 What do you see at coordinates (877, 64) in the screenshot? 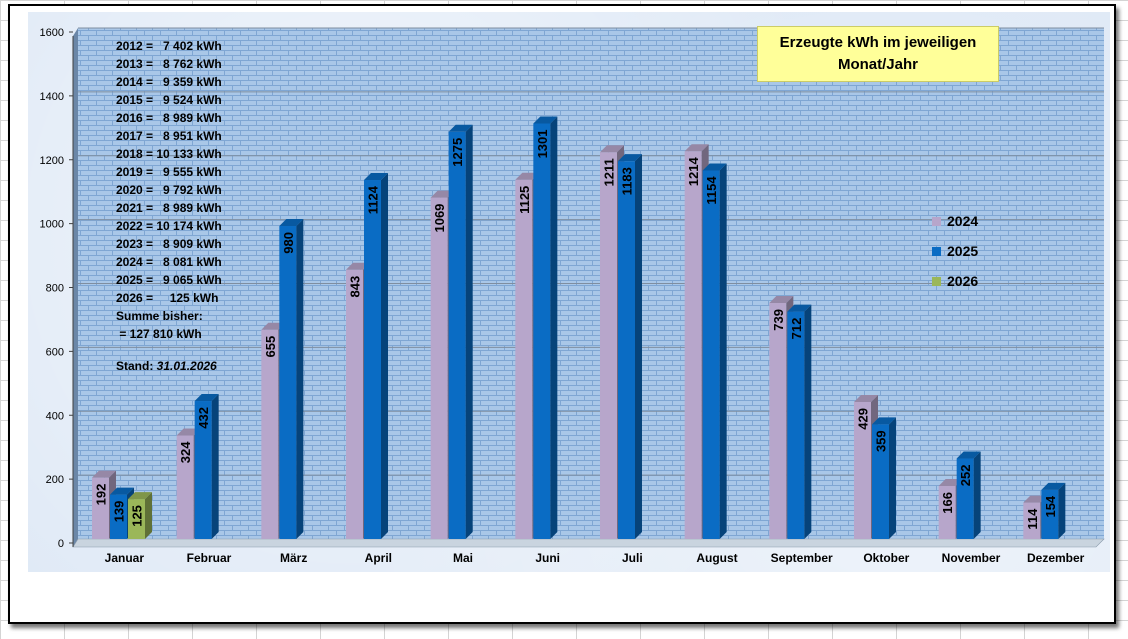
I see `chart-title-line-2: Monat/Jahr` at bounding box center [877, 64].